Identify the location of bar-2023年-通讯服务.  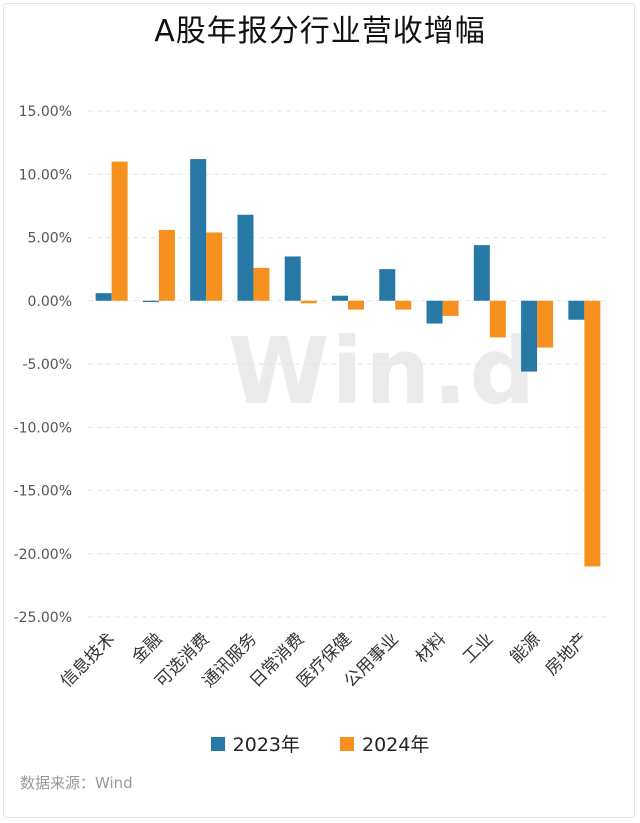
(245, 257).